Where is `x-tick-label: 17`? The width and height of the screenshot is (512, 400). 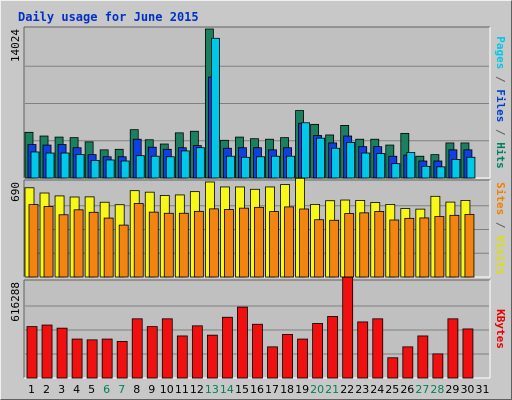
x-tick-label: 17 is located at coordinates (272, 389).